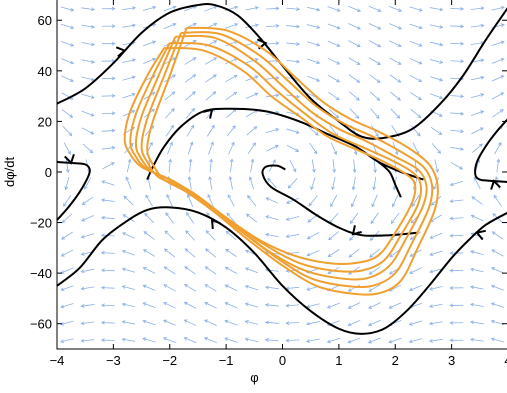  I want to click on x-tick-label: 2, so click(395, 360).